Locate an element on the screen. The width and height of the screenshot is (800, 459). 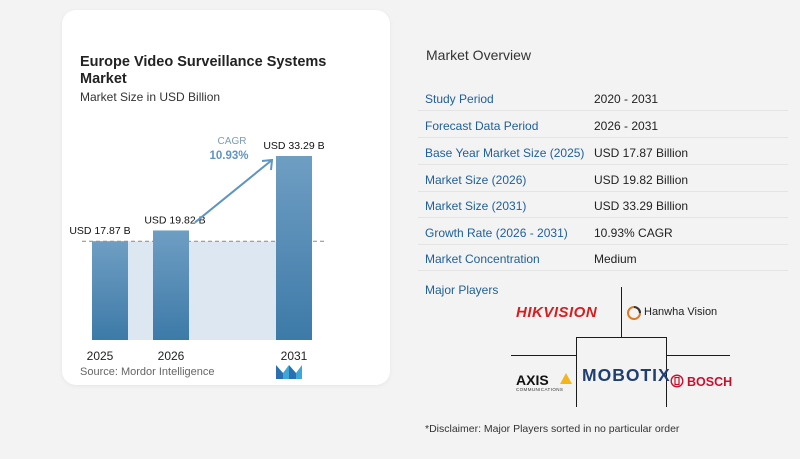
overview-row: Forecast Data Period 2026 - 2031 is located at coordinates (603, 125).